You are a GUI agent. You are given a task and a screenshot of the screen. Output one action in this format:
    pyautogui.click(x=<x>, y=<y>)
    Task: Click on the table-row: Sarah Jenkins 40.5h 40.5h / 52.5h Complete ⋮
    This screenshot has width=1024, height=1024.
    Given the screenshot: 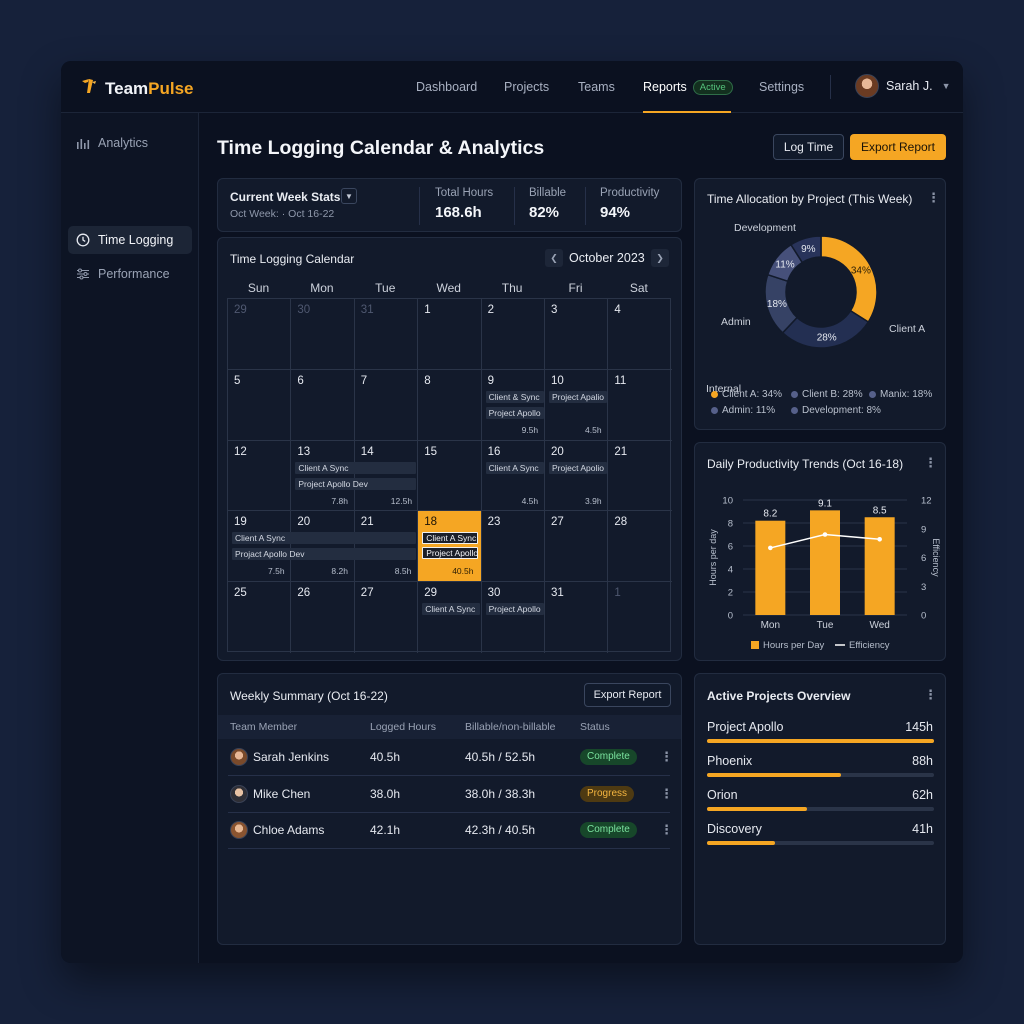 What is the action you would take?
    pyautogui.click(x=450, y=757)
    